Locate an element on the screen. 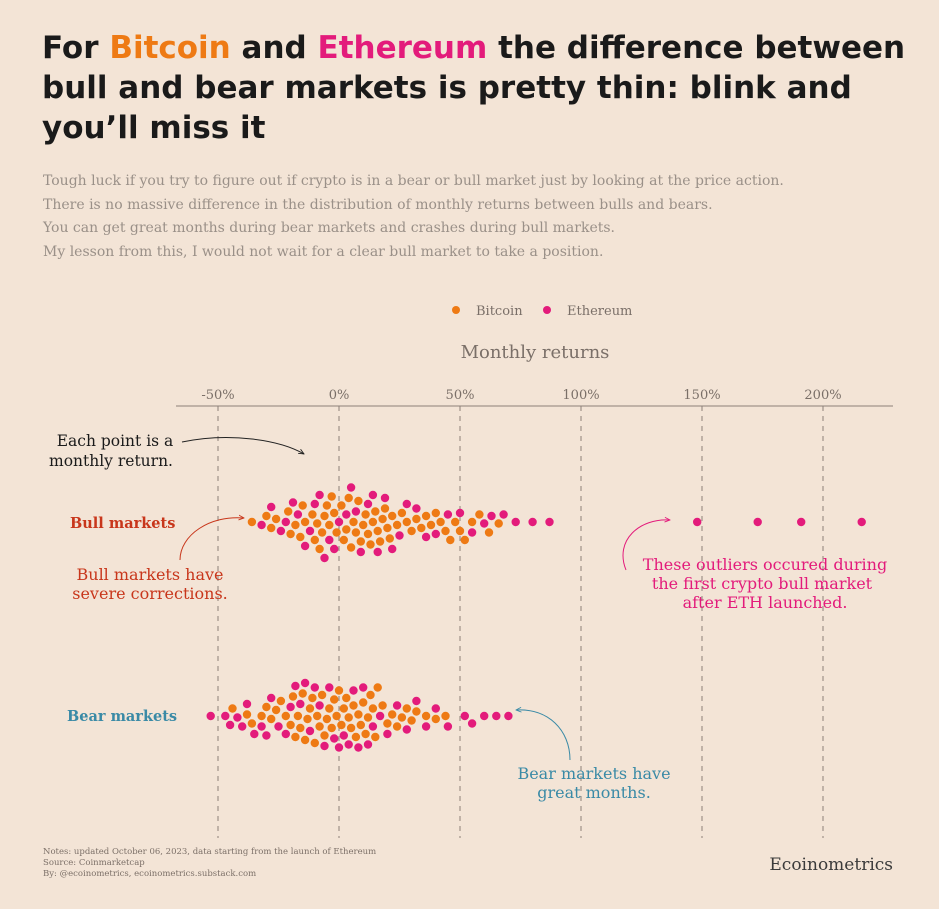 The height and width of the screenshot is (909, 939). x-tick-label: 200% is located at coordinates (822, 395).